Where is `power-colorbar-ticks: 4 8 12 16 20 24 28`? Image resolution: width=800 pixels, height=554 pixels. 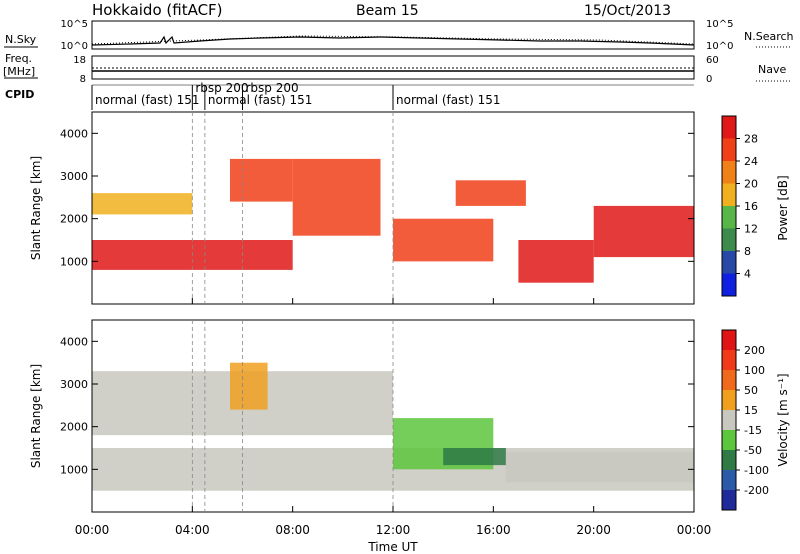 power-colorbar-ticks: 4 8 12 16 20 24 28 is located at coordinates (747, 207).